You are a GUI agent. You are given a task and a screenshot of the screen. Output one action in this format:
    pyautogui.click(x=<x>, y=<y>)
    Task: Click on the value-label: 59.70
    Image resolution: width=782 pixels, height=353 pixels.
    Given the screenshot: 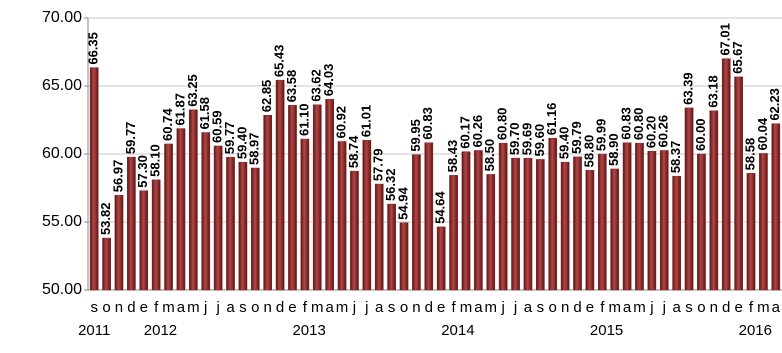 What is the action you would take?
    pyautogui.click(x=514, y=139)
    